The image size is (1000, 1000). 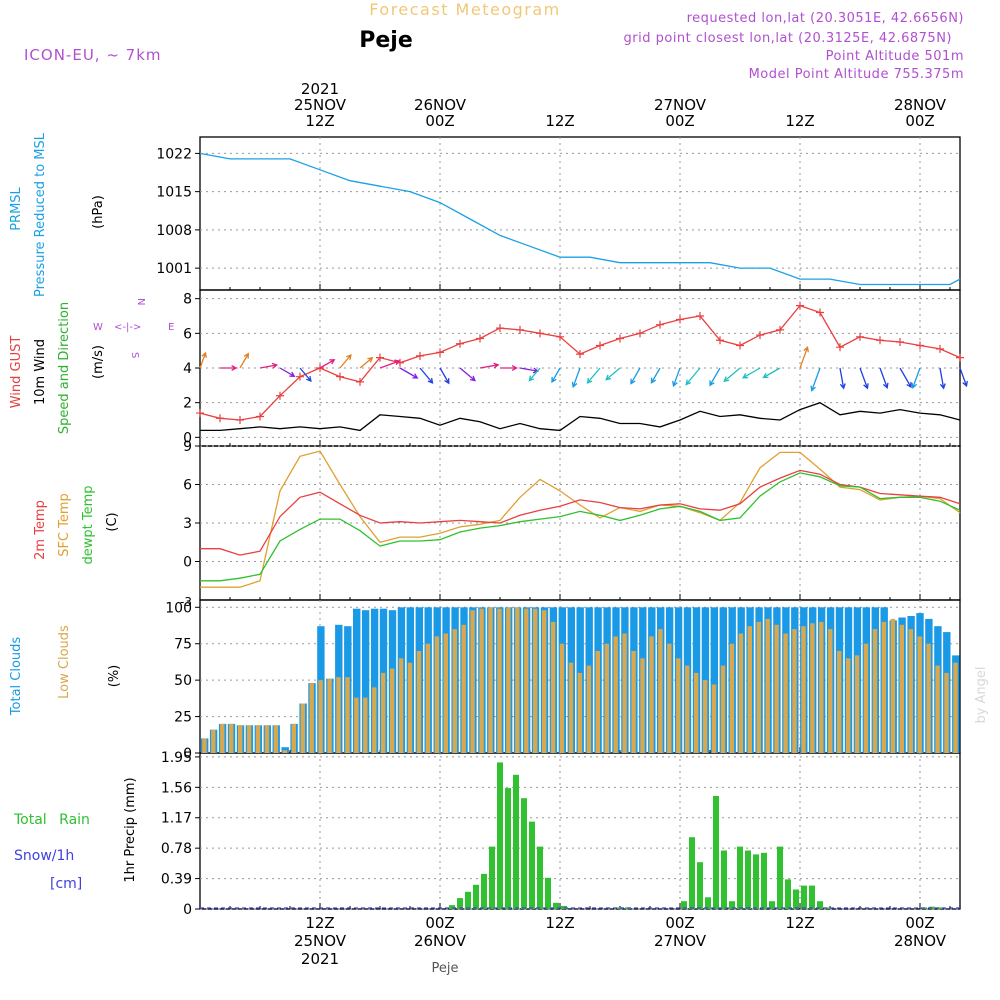 I want to click on snow-label: Snow/1h, so click(x=44, y=856).